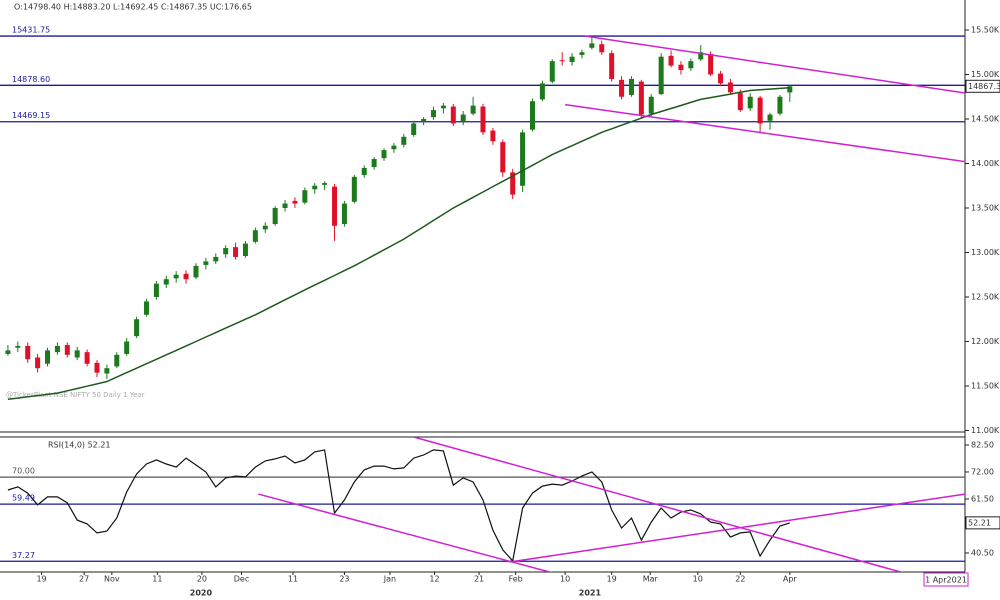  I want to click on rsi-value-box, so click(982, 523).